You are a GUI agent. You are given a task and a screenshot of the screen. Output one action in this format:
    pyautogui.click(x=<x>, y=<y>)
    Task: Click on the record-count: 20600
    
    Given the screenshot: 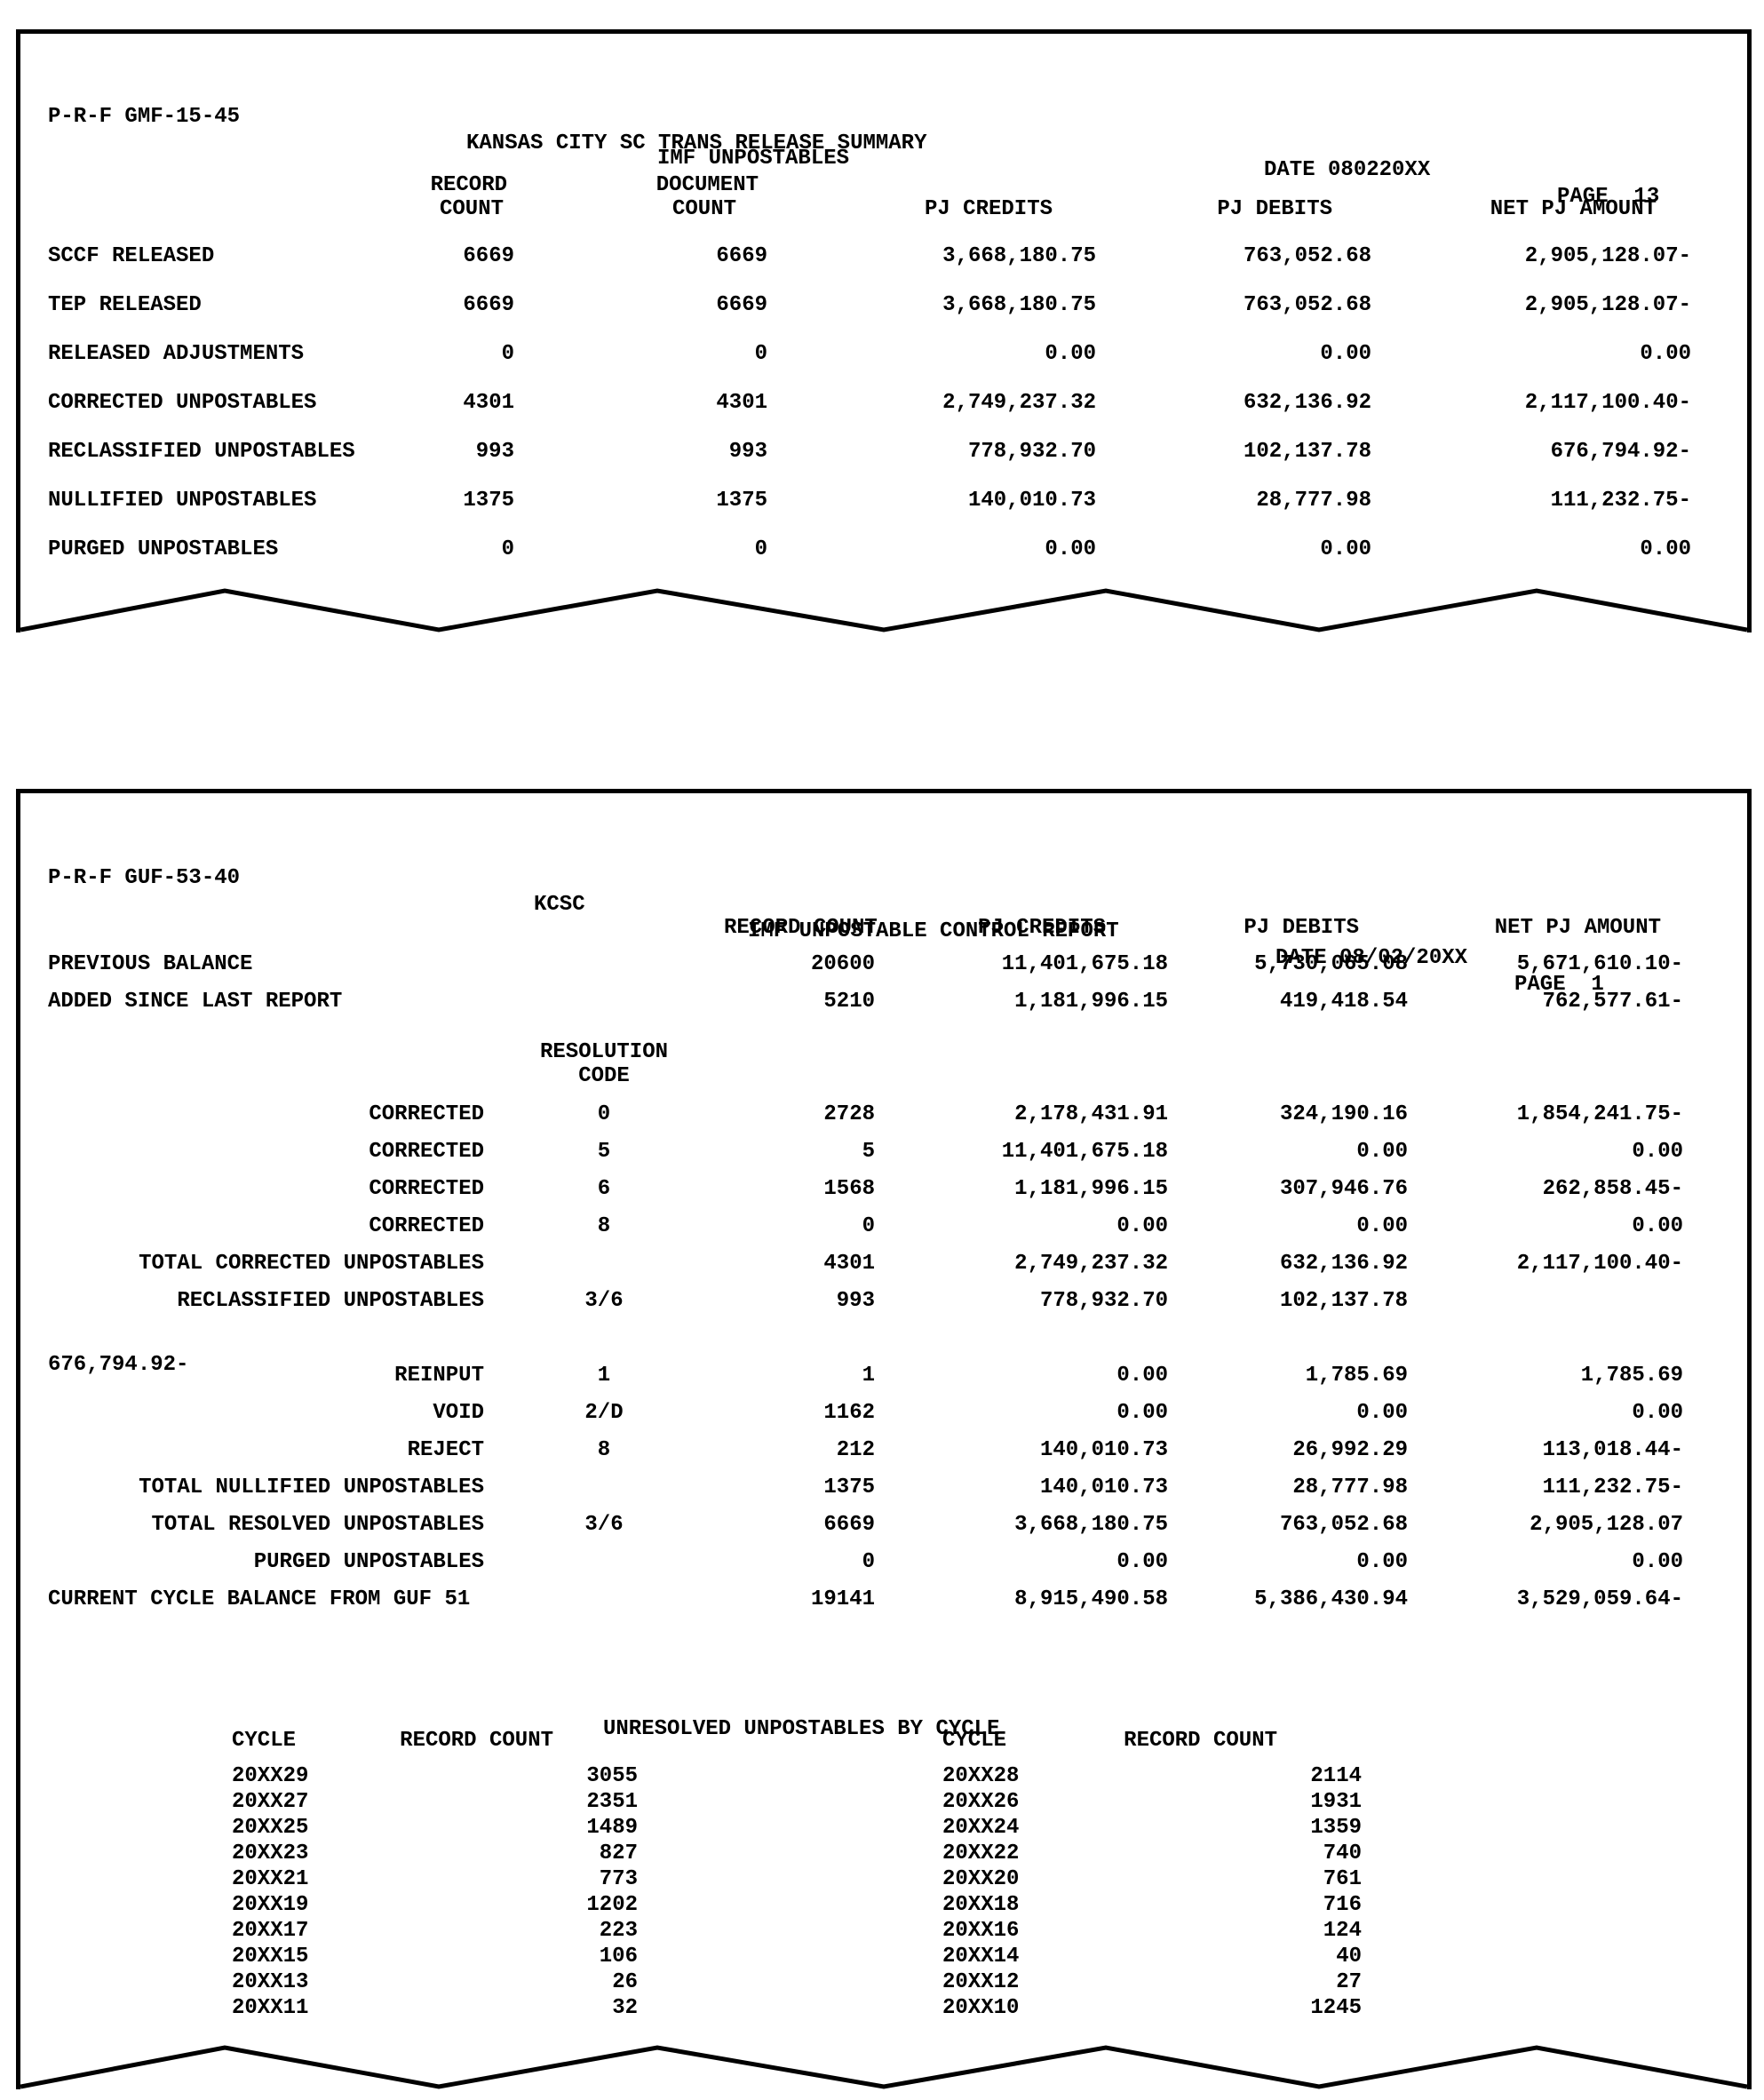 What is the action you would take?
    pyautogui.click(x=843, y=964)
    